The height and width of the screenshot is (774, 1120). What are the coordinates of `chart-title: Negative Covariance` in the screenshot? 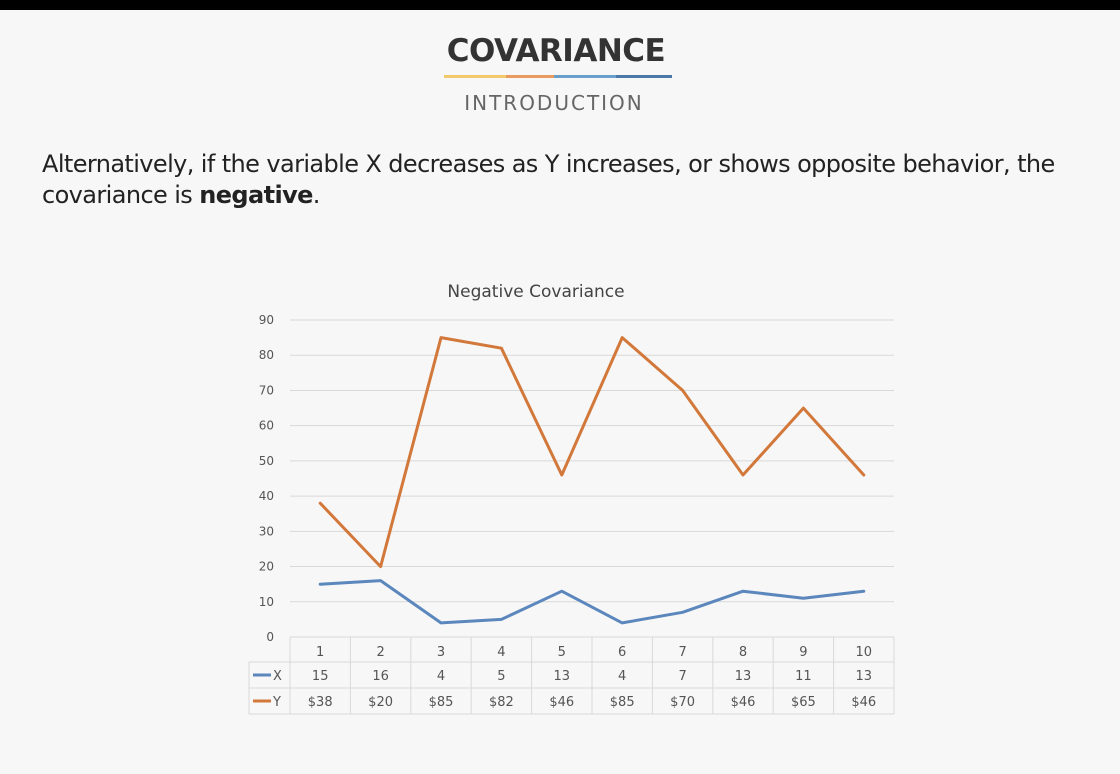 It's located at (535, 292).